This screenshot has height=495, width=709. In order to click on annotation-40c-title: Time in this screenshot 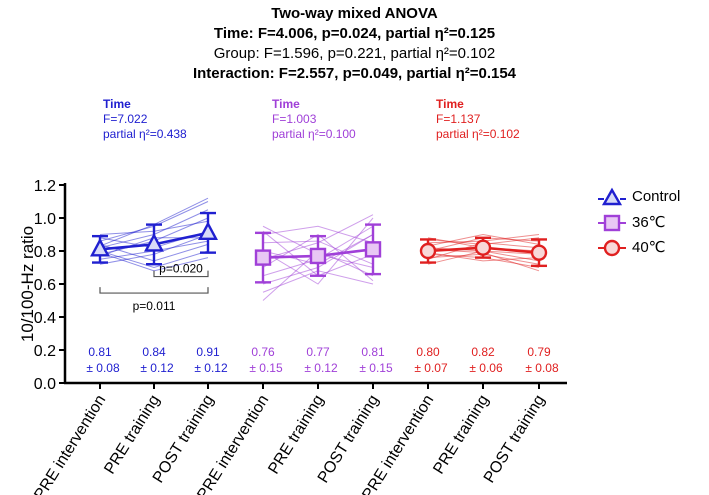, I will do `click(450, 104)`.